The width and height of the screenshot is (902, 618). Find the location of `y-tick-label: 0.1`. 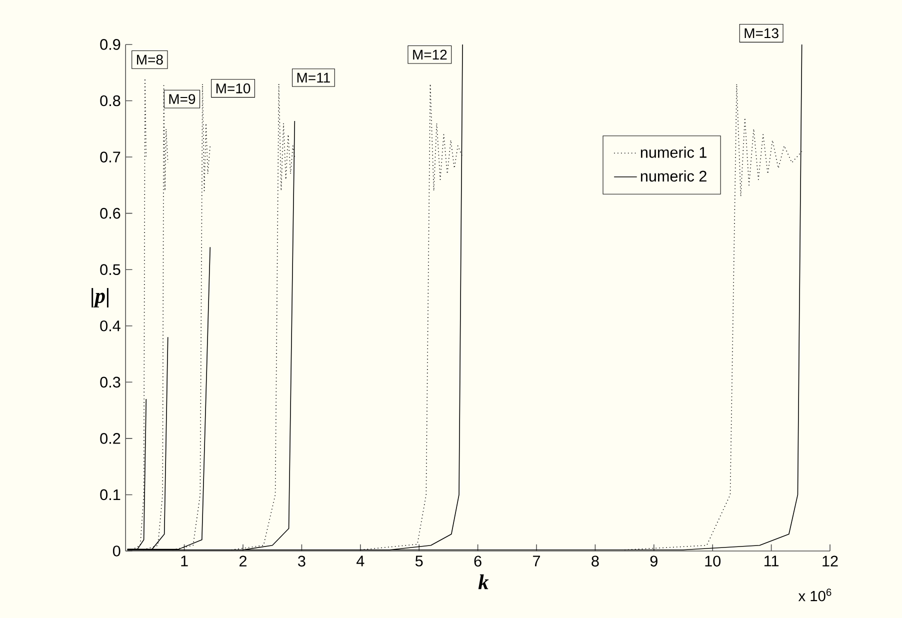

y-tick-label: 0.1 is located at coordinates (110, 494).